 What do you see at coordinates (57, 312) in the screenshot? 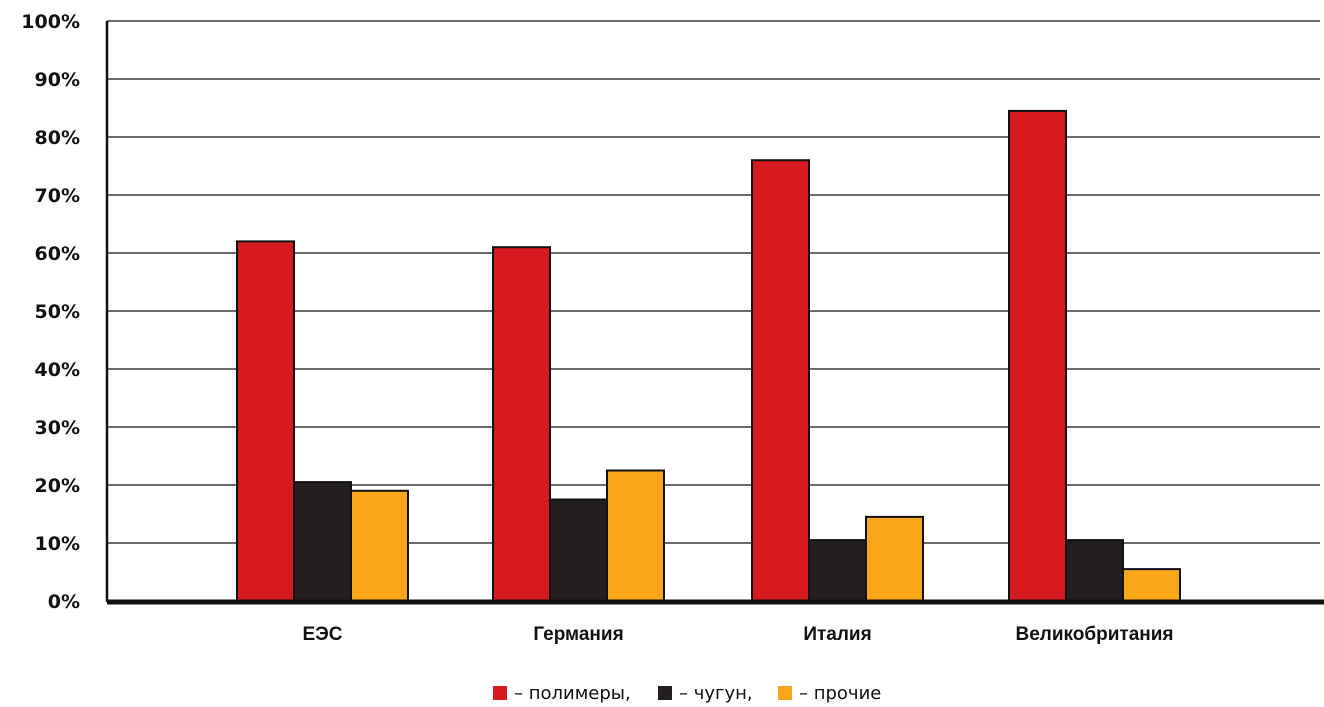
I see `y-tick-label: 50%` at bounding box center [57, 312].